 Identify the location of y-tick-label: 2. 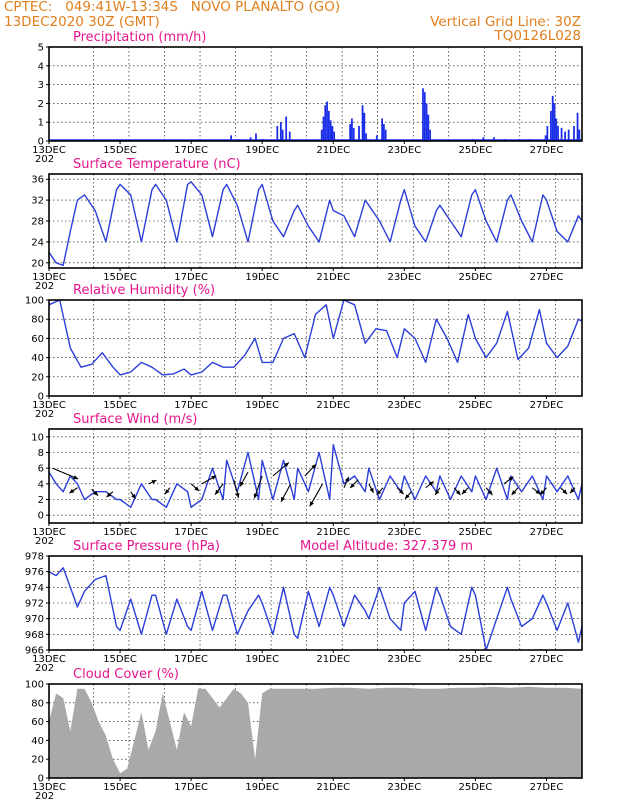
(41, 104).